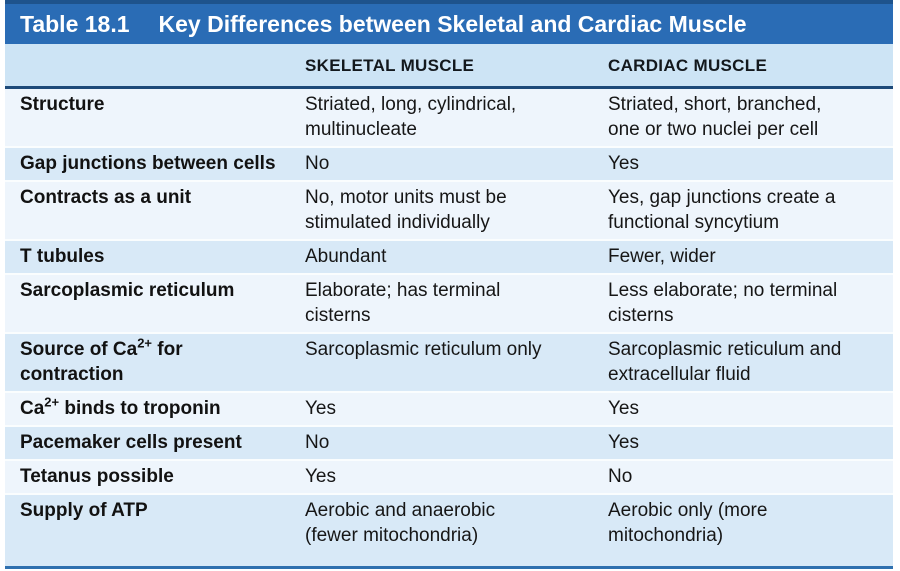 This screenshot has width=900, height=571. Describe the element at coordinates (456, 256) in the screenshot. I see `cell-skeletal: Abundant` at that location.